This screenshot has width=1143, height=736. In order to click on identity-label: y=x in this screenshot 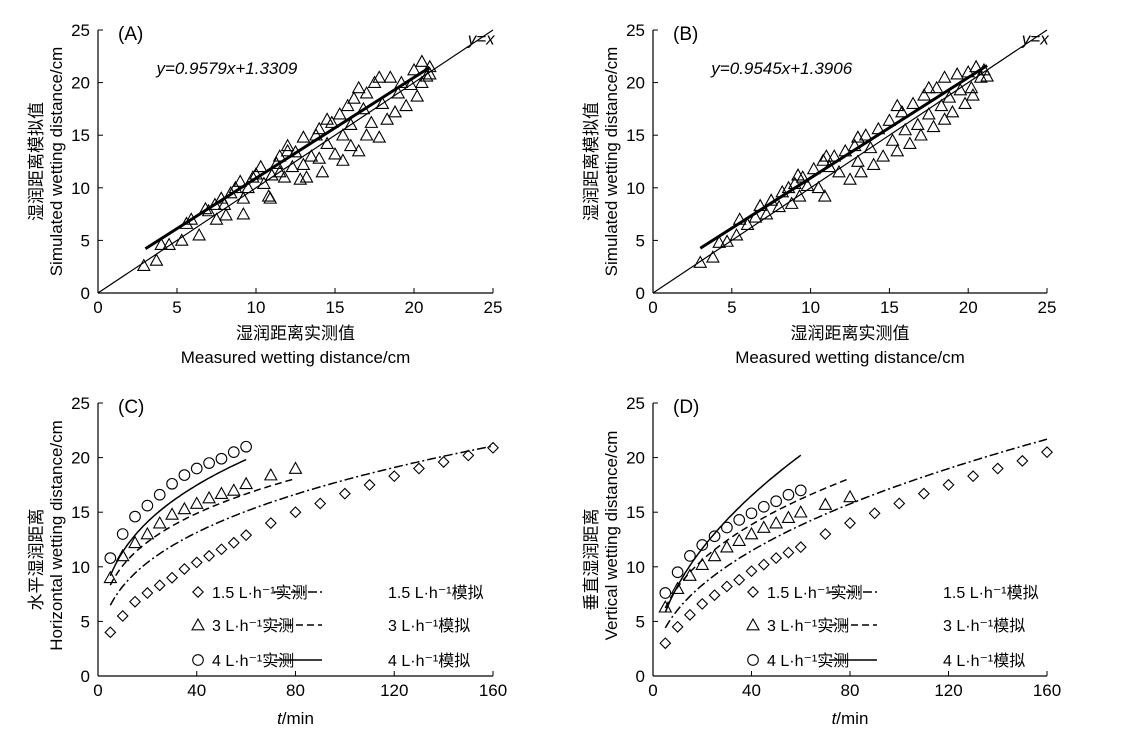, I will do `click(1035, 39)`.